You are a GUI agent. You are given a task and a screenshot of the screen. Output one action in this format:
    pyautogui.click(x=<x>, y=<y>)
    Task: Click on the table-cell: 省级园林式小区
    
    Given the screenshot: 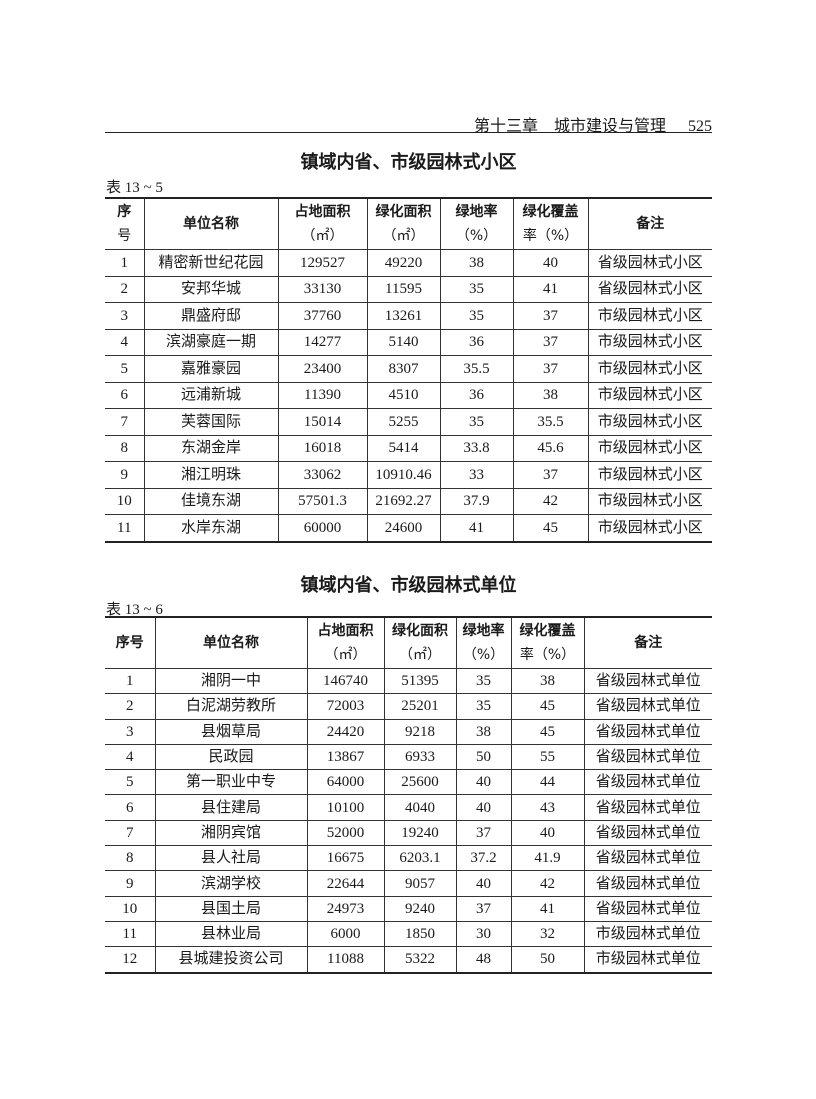 What is the action you would take?
    pyautogui.click(x=649, y=289)
    